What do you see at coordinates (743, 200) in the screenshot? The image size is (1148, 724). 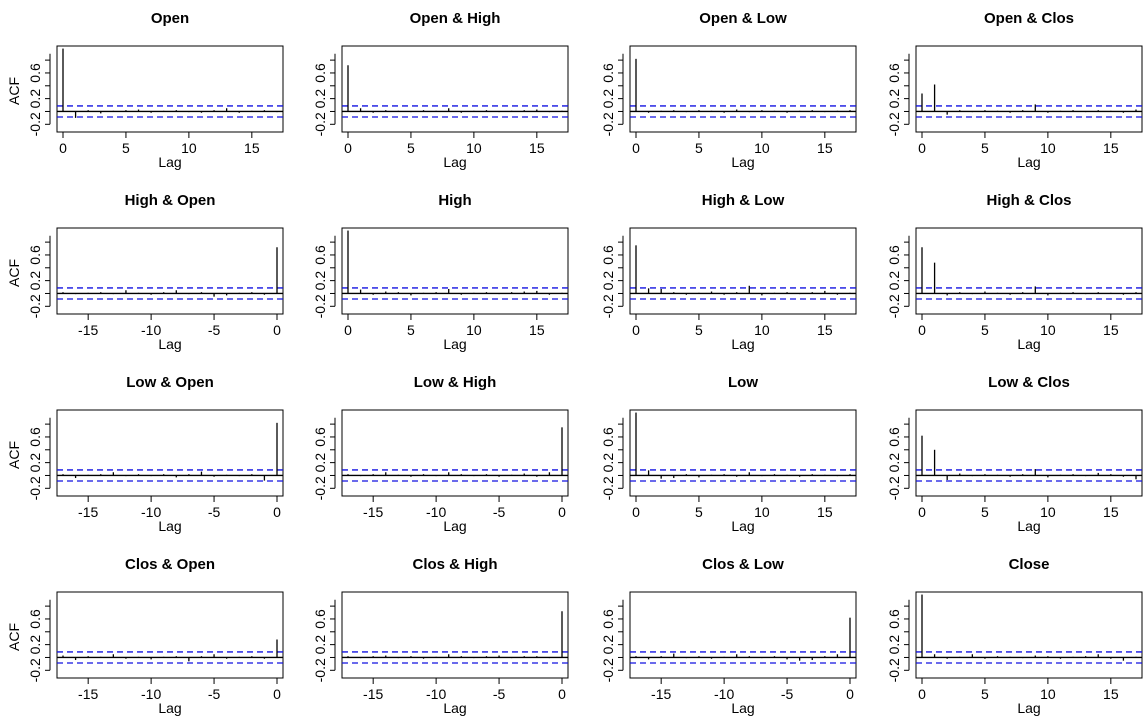 I see `panel-title: High & Low` at bounding box center [743, 200].